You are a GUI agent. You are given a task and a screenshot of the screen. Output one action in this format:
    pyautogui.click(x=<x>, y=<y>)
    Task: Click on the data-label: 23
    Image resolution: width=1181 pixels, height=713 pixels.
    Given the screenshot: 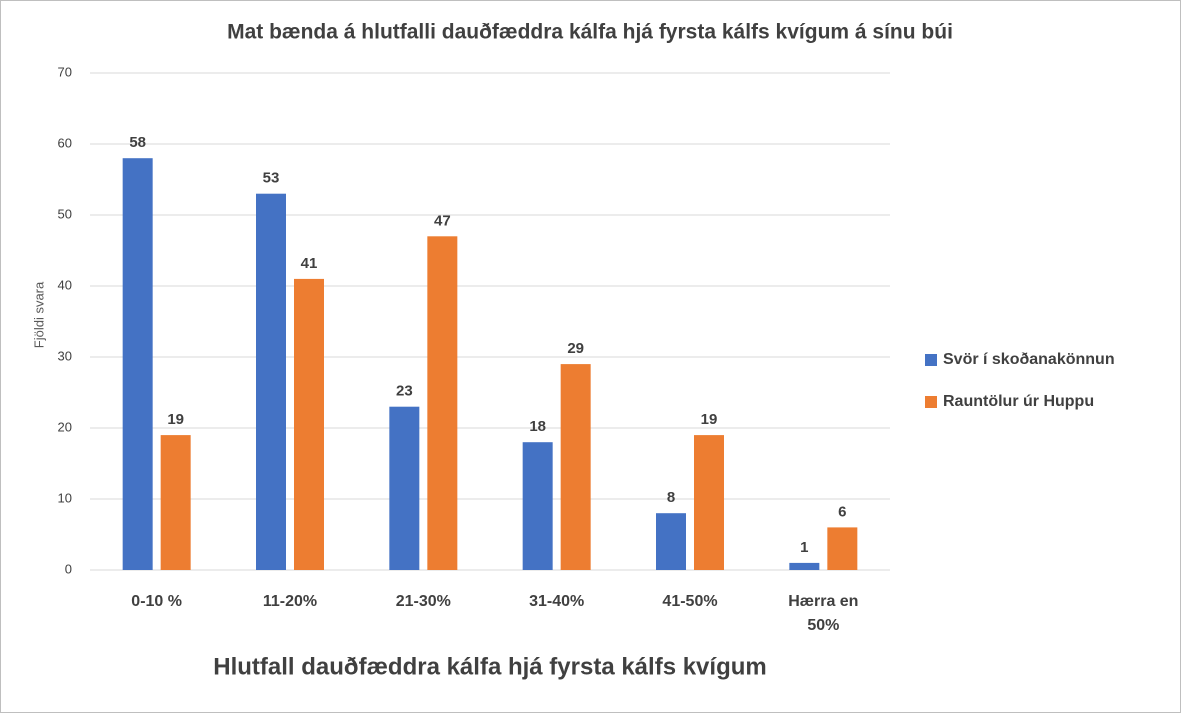 What is the action you would take?
    pyautogui.click(x=404, y=391)
    